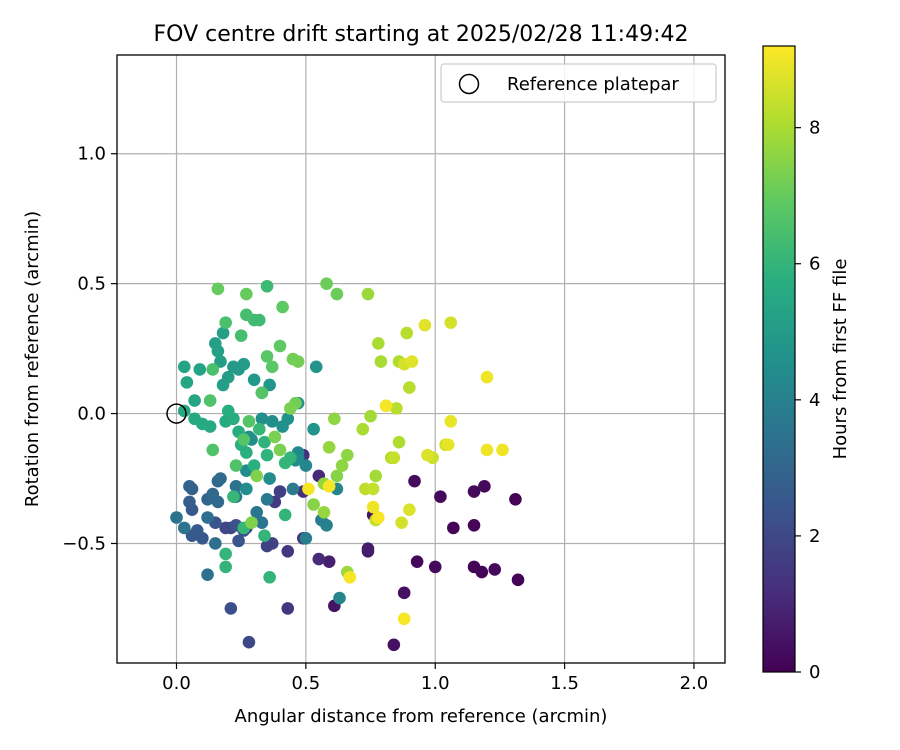  I want to click on colorbar: 0 2 4 6 8 Hours from first FF file, so click(806, 364).